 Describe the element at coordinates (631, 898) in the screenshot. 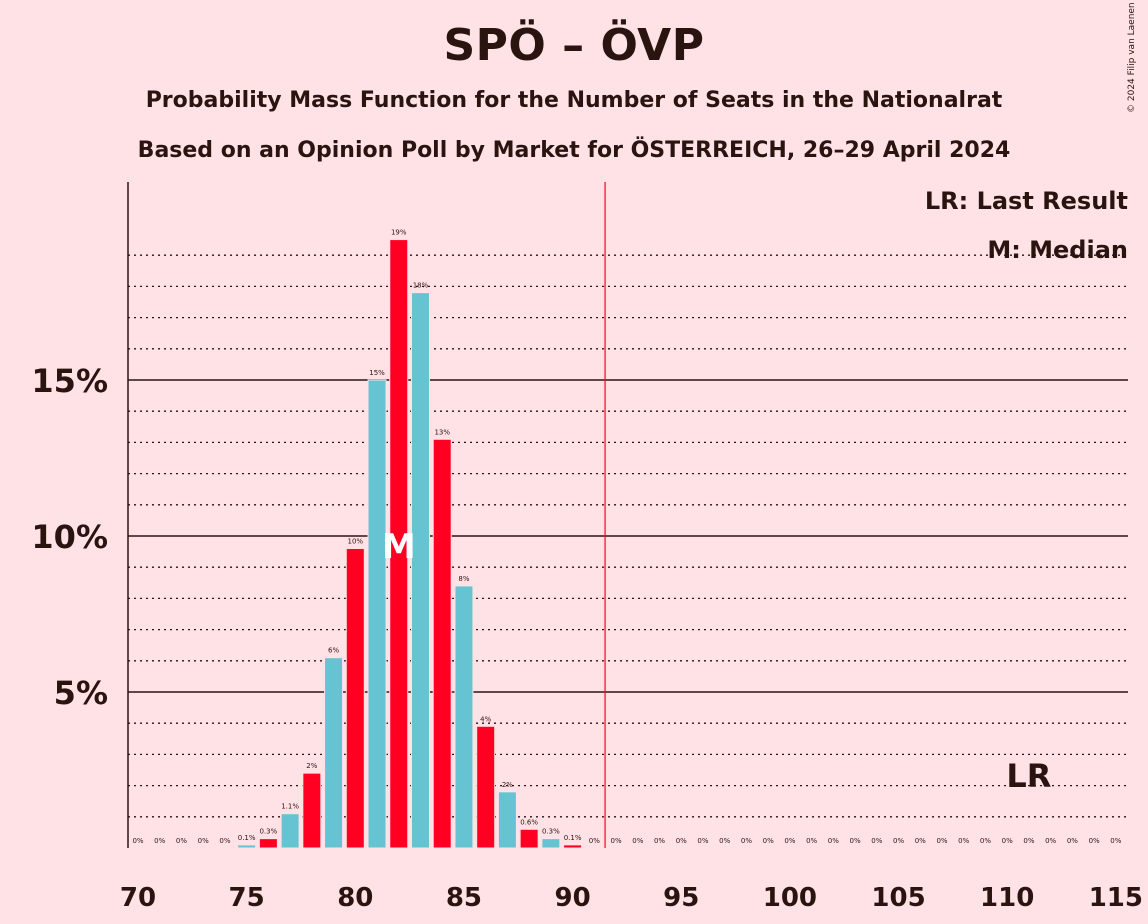

I see `x-tick-labels: 70 75 80 85 90 95 100 105 110 115` at that location.